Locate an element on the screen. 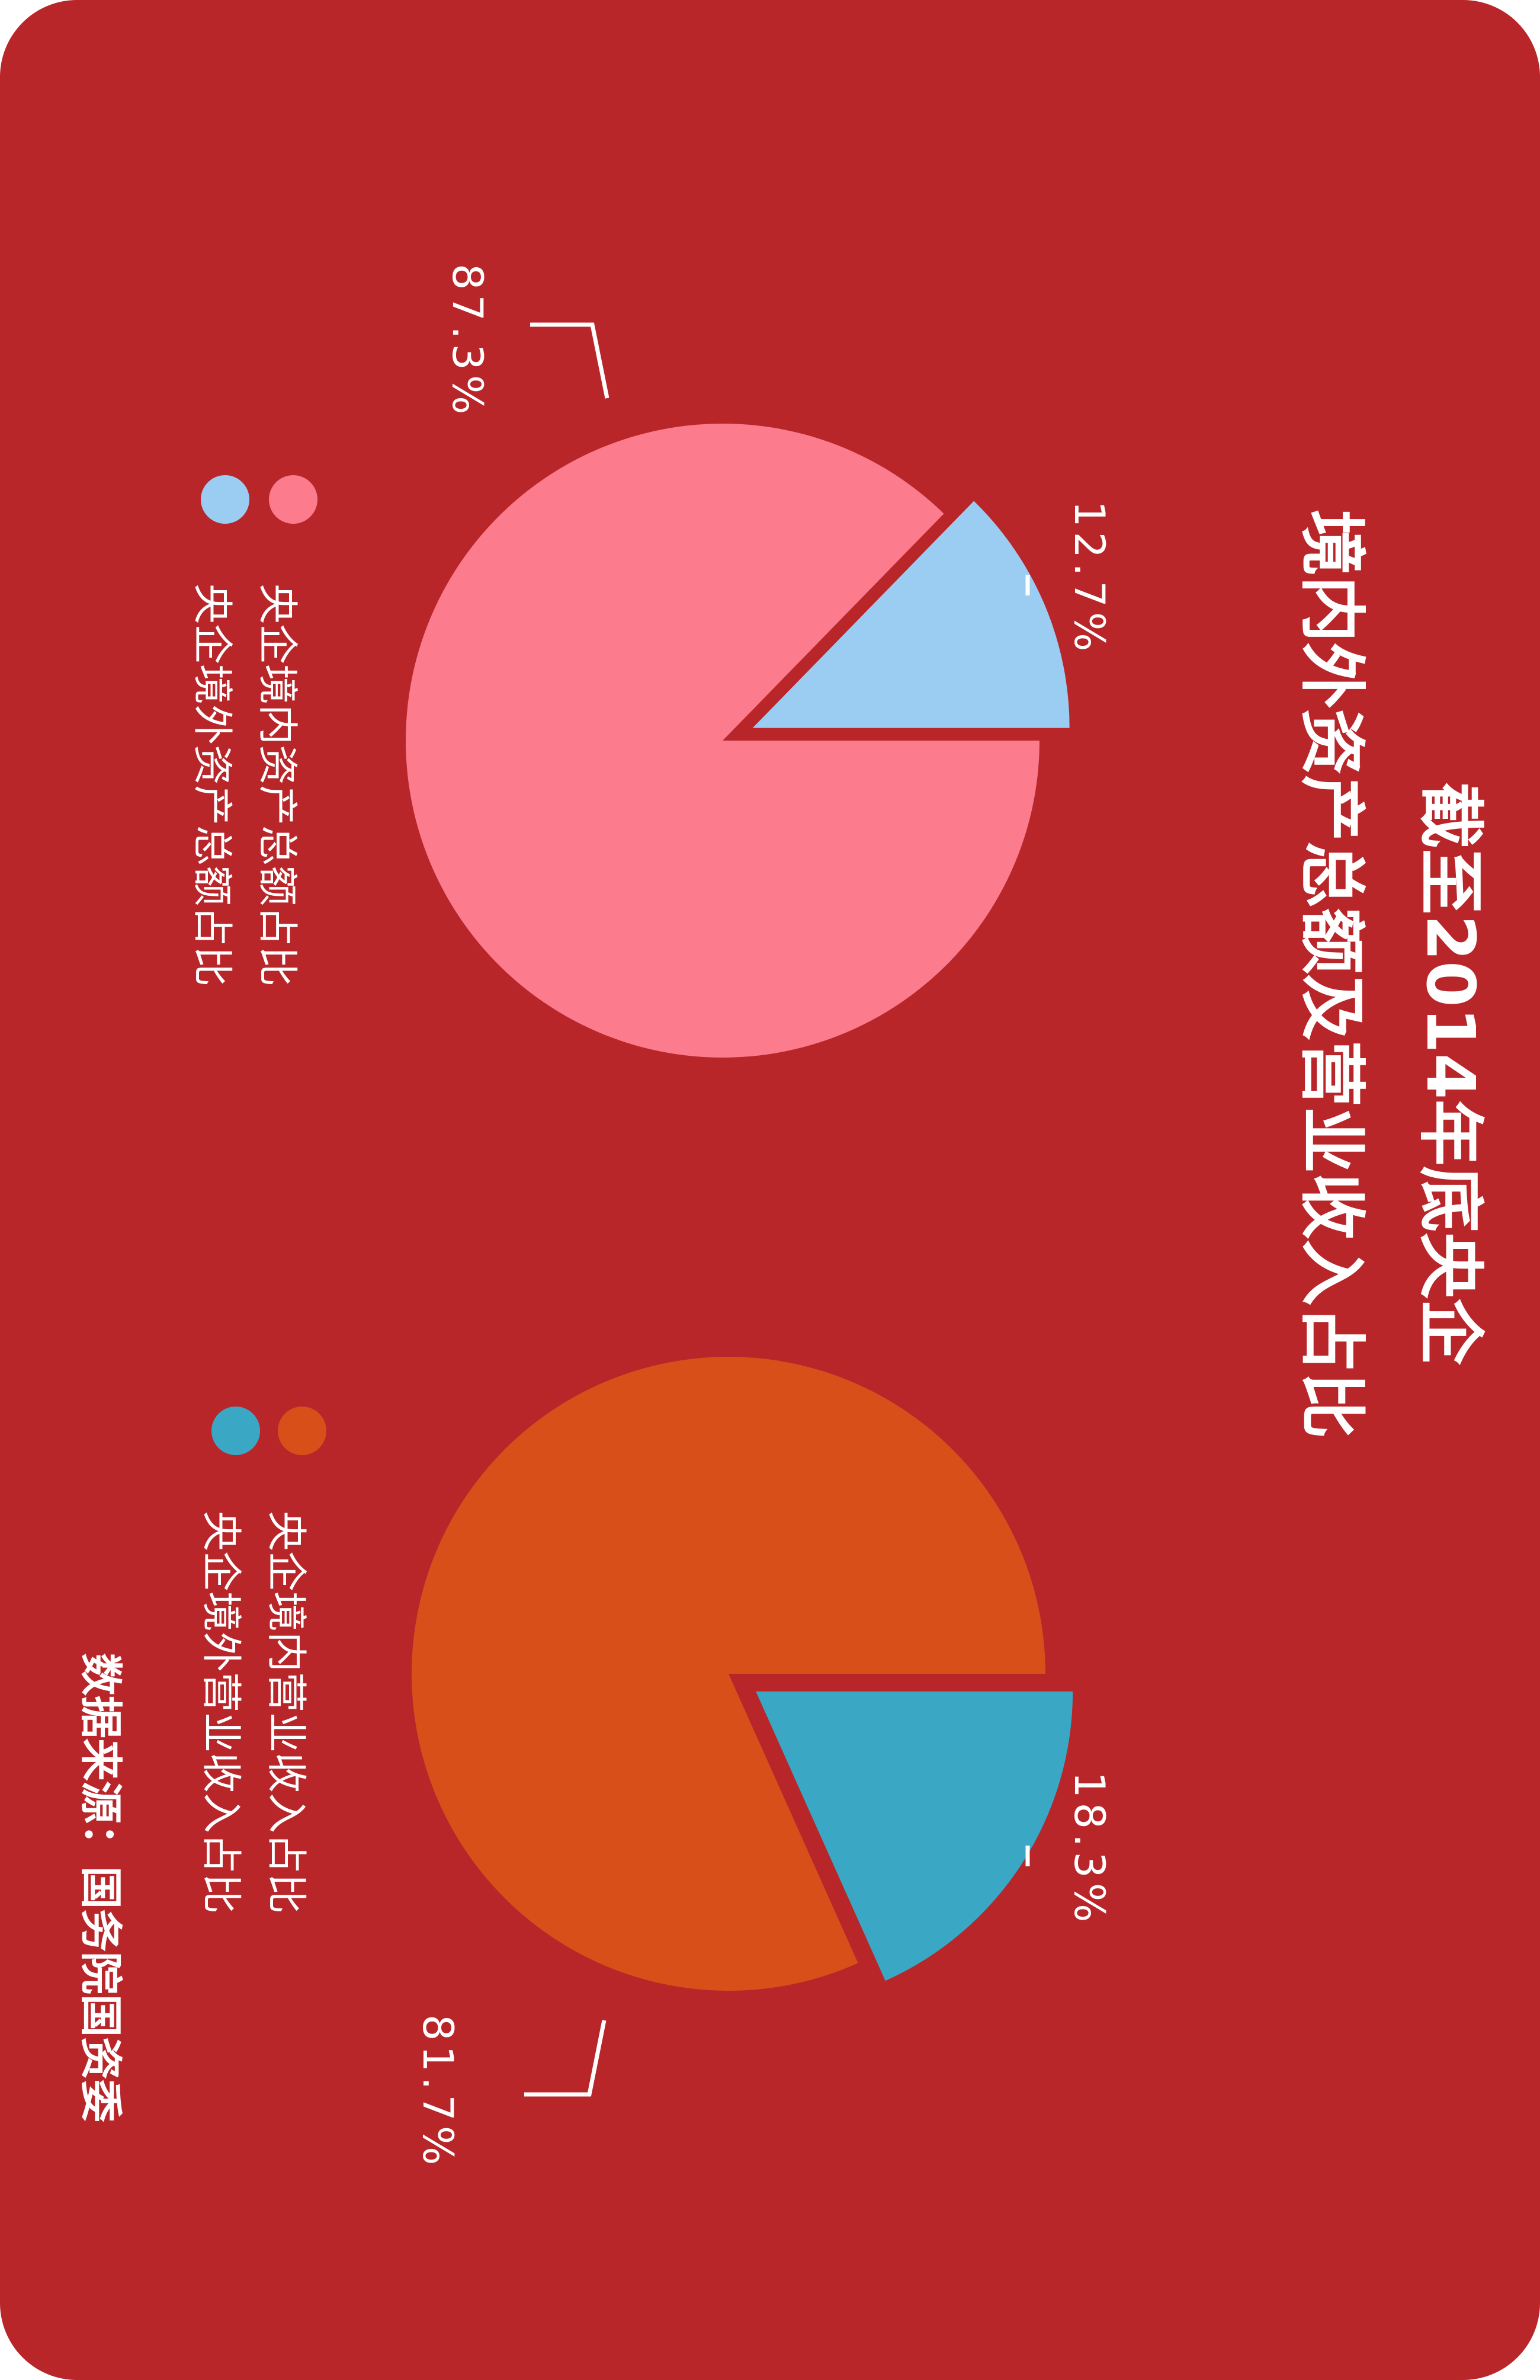 The image size is (1540, 2380). legend-label-group-2b: 央企境外营业收入占比 is located at coordinates (220, 1712).